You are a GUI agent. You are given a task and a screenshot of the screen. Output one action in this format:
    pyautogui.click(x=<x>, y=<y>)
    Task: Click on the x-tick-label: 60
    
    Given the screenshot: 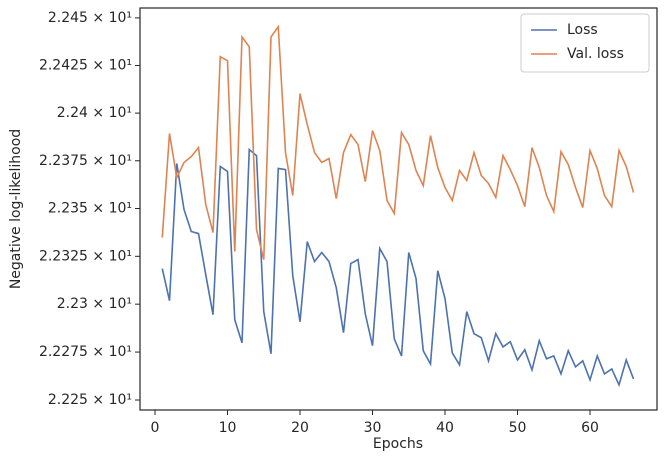 What is the action you would take?
    pyautogui.click(x=590, y=428)
    